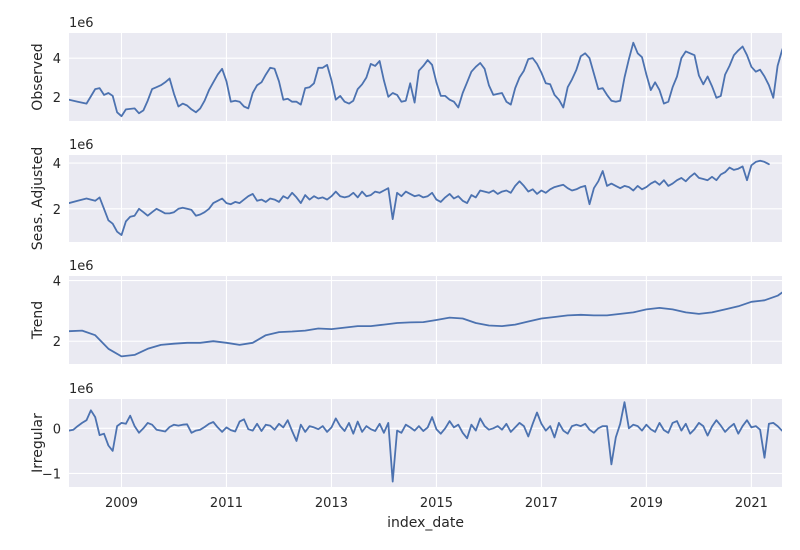 The image size is (800, 550). I want to click on series-line-trend, so click(425, 324).